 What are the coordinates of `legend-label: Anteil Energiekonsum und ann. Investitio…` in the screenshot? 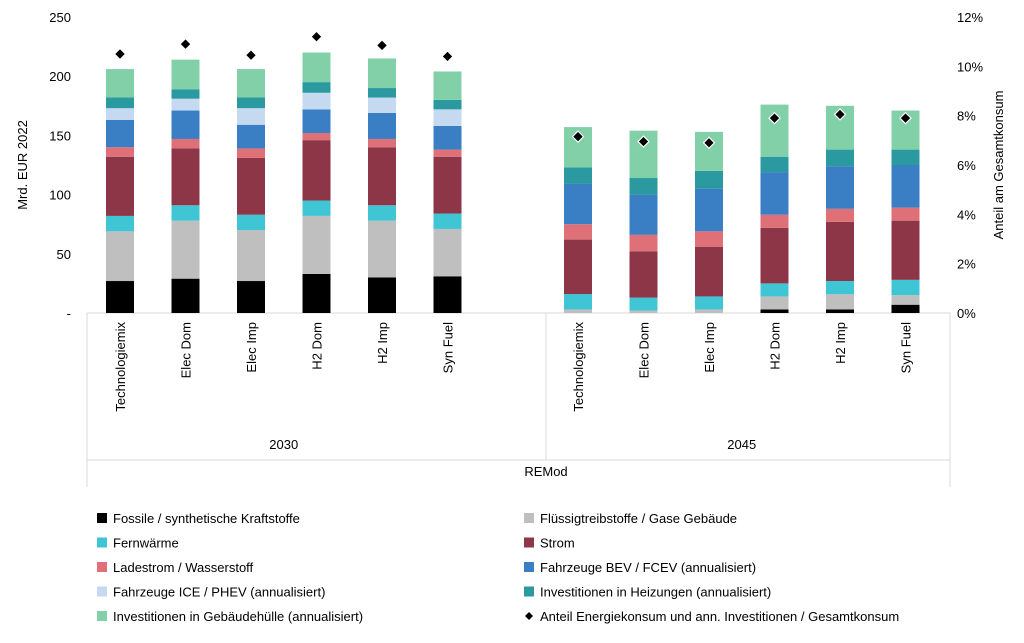 It's located at (719, 616).